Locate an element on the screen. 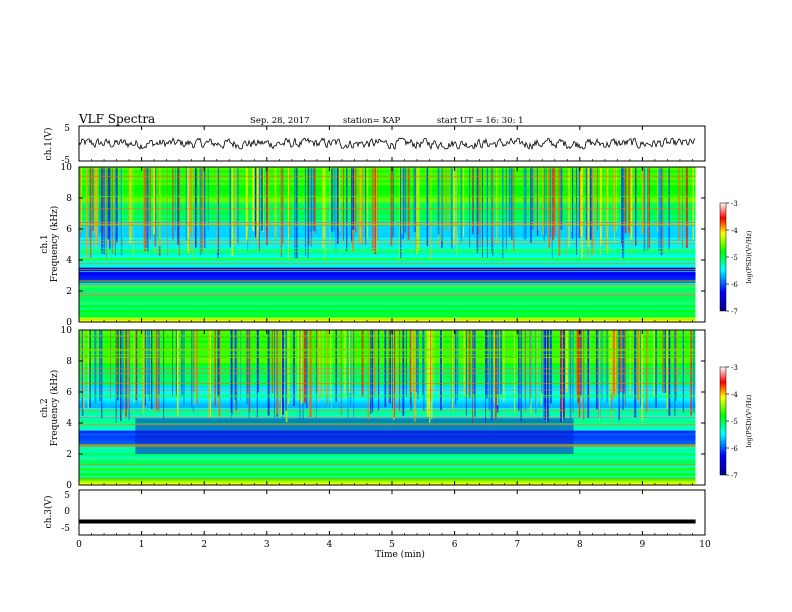 Image resolution: width=792 pixels, height=612 pixels. x-axis-label: Time (min) is located at coordinates (400, 554).